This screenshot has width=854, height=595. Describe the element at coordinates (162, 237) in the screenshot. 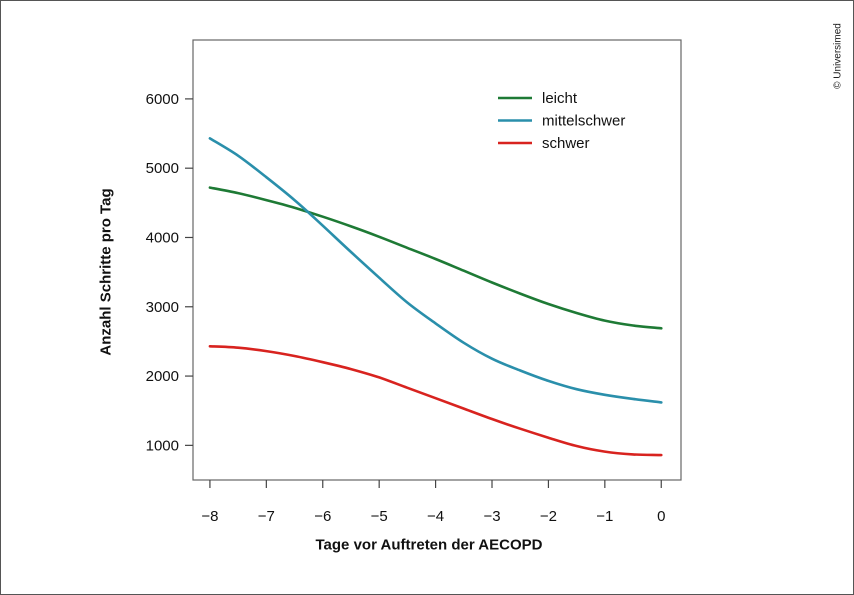

I see `y-tick-label: 4000` at that location.